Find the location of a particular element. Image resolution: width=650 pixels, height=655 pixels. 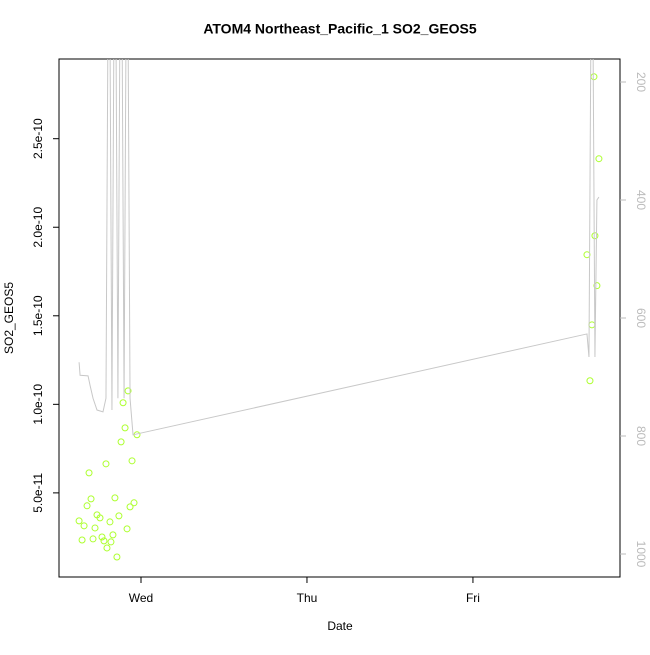

y2-tick-label: 400 is located at coordinates (641, 200).